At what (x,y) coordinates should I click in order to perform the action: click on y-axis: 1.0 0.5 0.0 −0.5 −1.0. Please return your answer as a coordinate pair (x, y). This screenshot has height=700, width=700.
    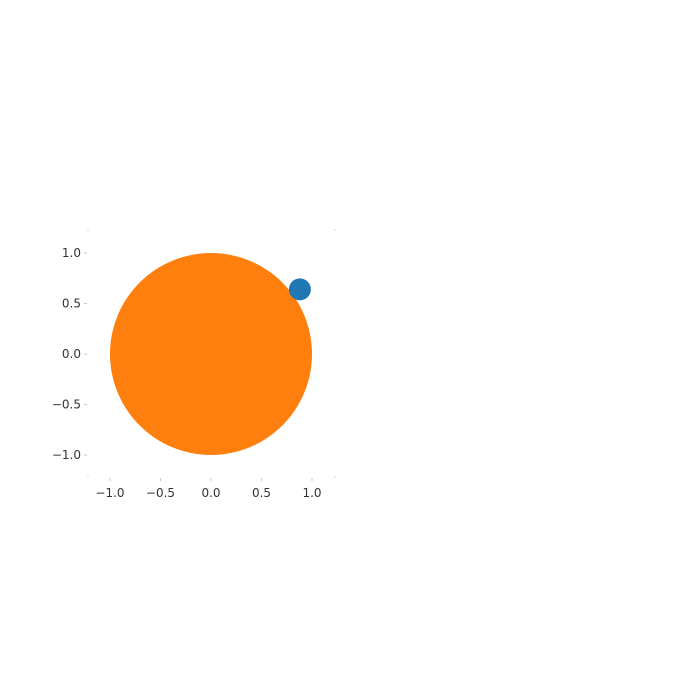
    Looking at the image, I should click on (69, 354).